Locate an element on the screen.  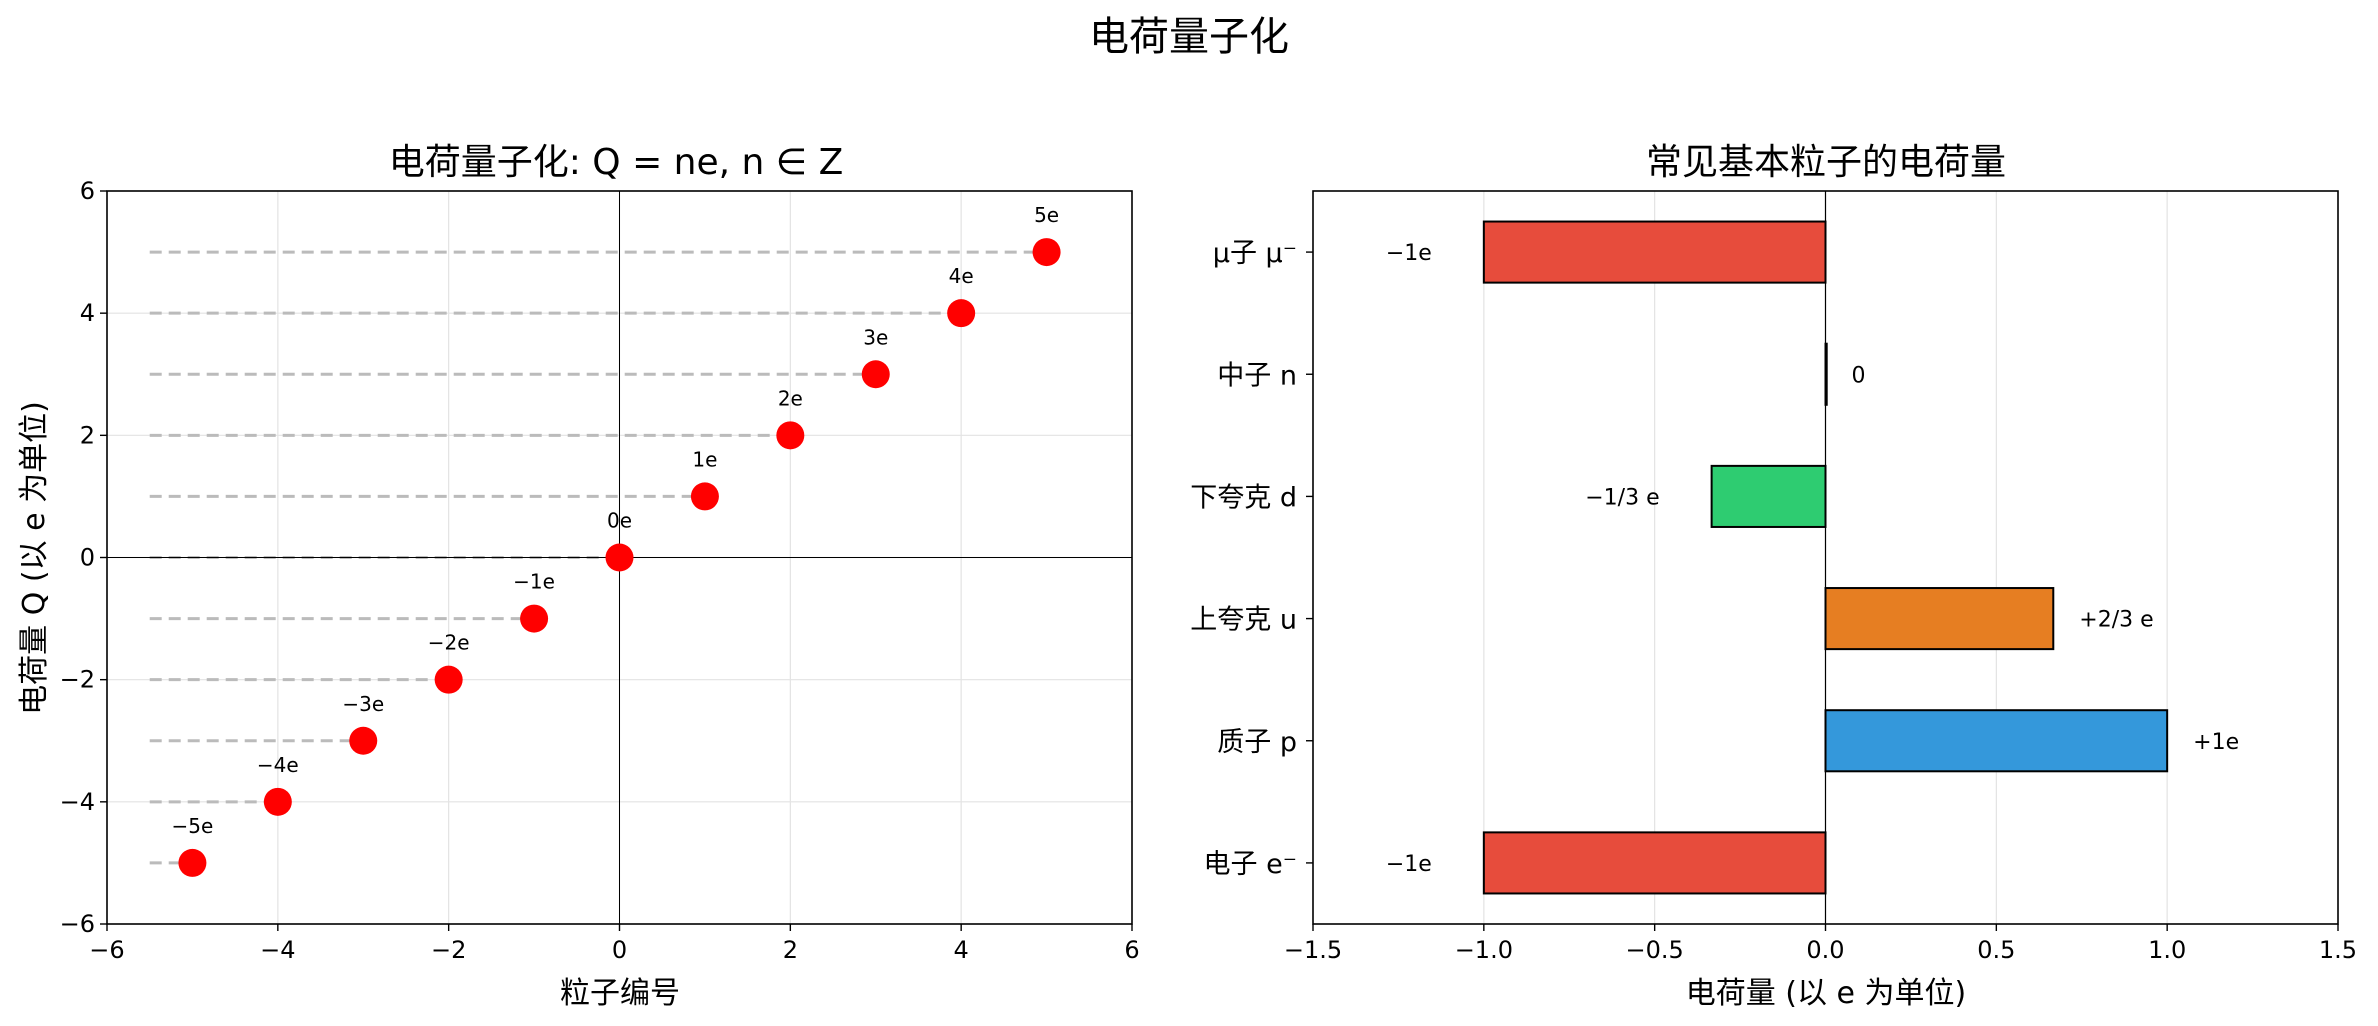
scatter-point-label: 0e is located at coordinates (619, 521).